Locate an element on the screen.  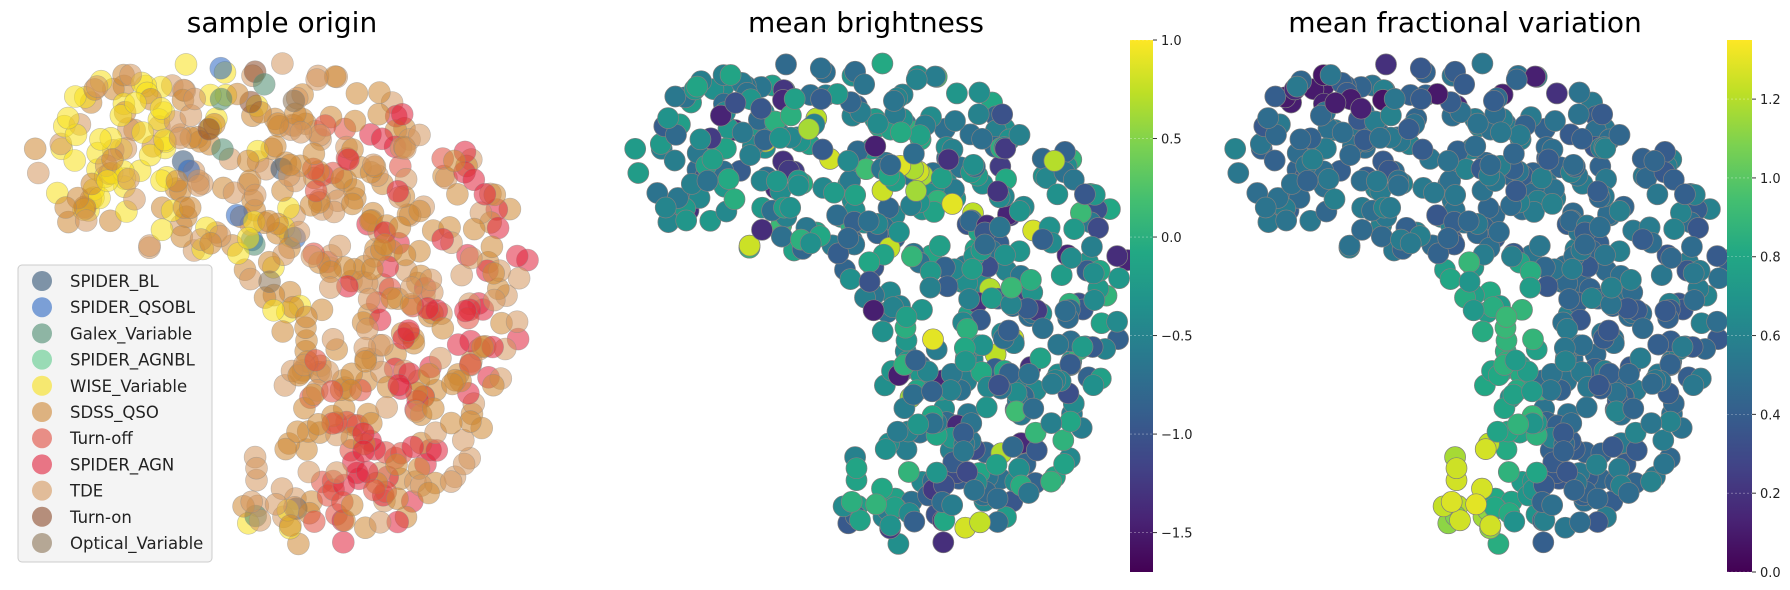
colorbar-tick-label: 0.0 is located at coordinates (1770, 573).